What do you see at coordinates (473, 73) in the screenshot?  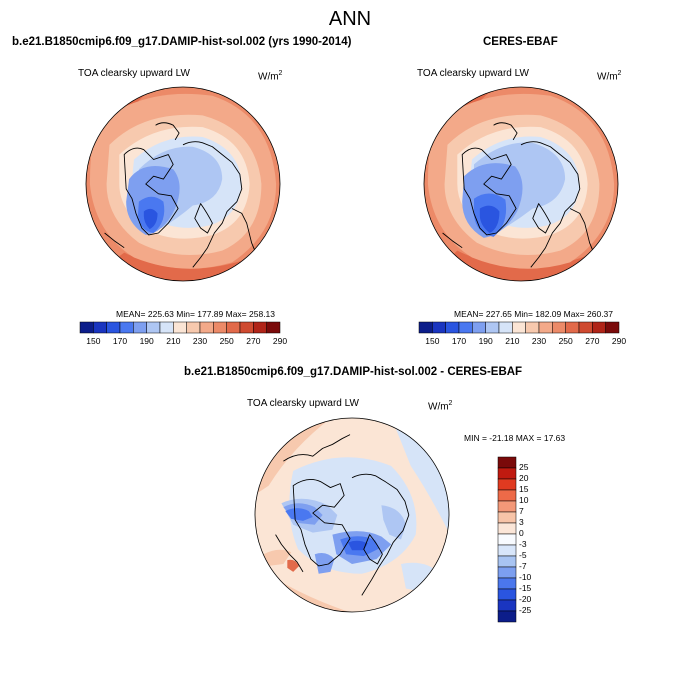 I see `panel-2-variable-label: TOA clearsky upward LW` at bounding box center [473, 73].